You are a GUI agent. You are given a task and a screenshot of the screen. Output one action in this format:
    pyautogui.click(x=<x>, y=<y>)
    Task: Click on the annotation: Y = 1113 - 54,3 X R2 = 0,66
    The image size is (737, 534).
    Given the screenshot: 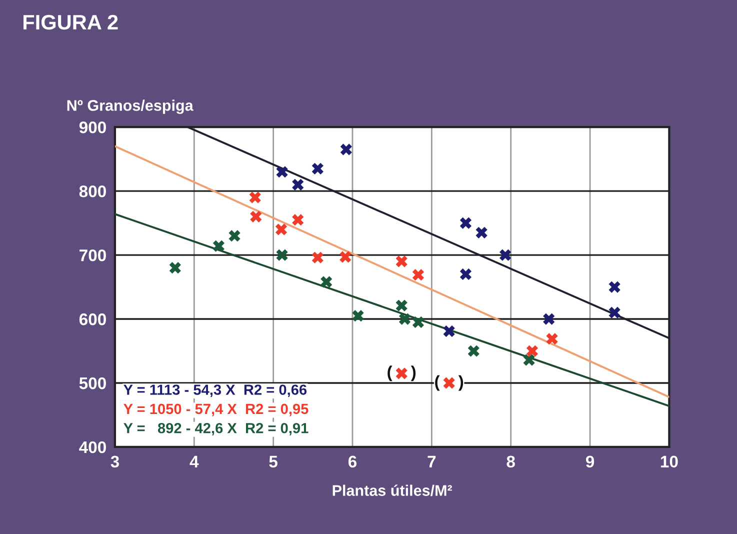 What is the action you would take?
    pyautogui.click(x=215, y=391)
    